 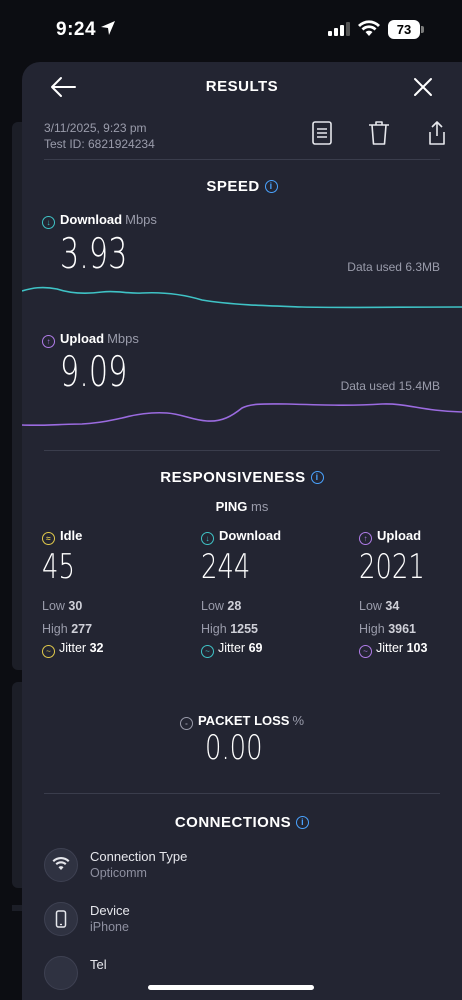 I want to click on high-value: 277, so click(x=82, y=629).